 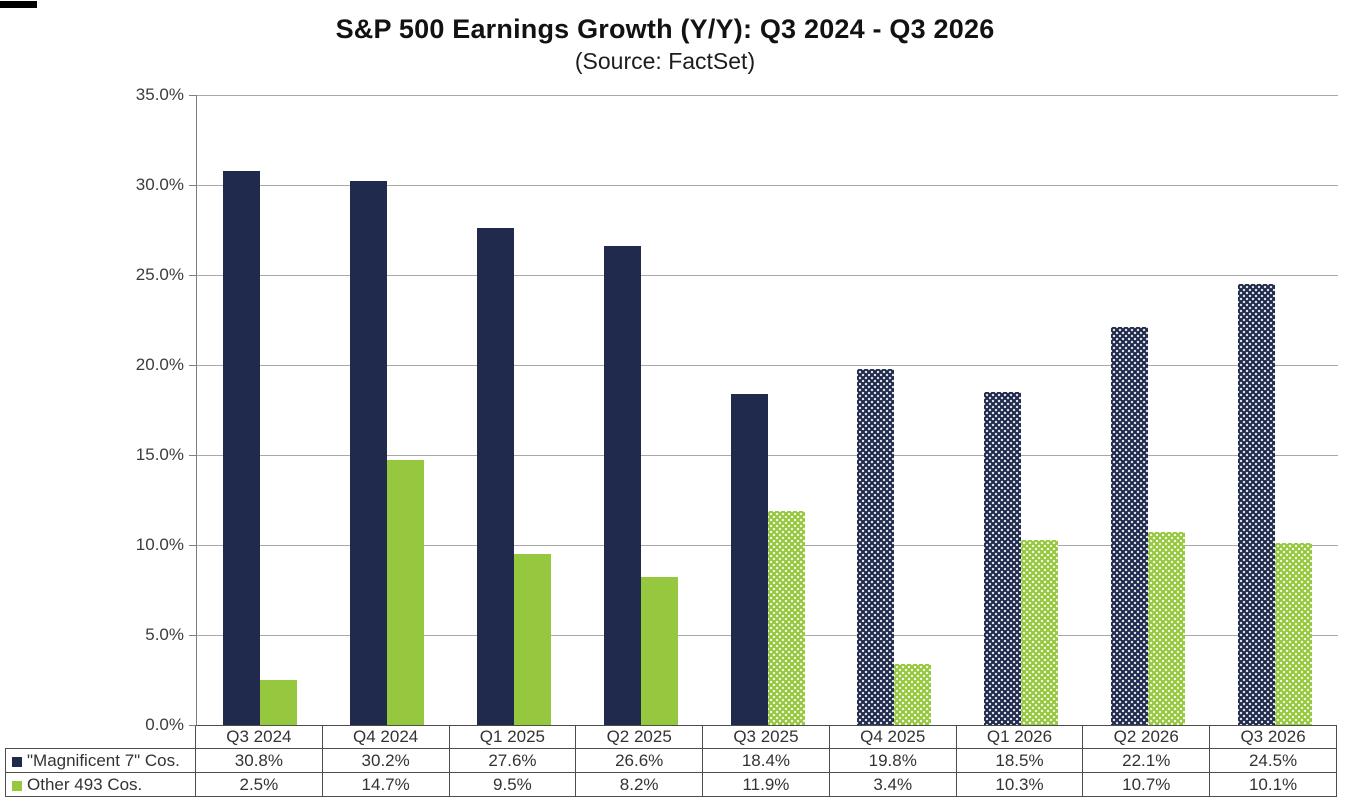 I want to click on y-axis-label-15: 15.0%, so click(x=159, y=454).